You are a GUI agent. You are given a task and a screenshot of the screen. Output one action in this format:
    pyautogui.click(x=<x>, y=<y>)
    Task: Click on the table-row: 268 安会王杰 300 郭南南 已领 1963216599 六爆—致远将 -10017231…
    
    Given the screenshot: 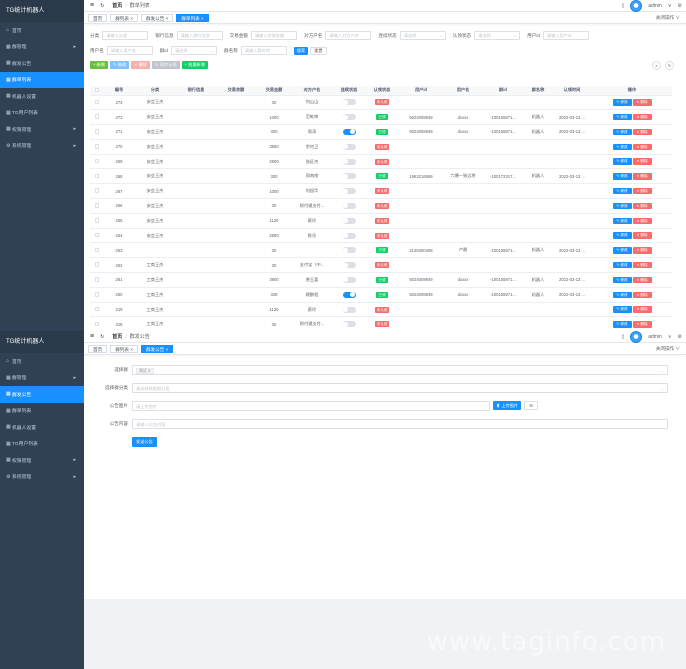 What is the action you would take?
    pyautogui.click(x=381, y=176)
    